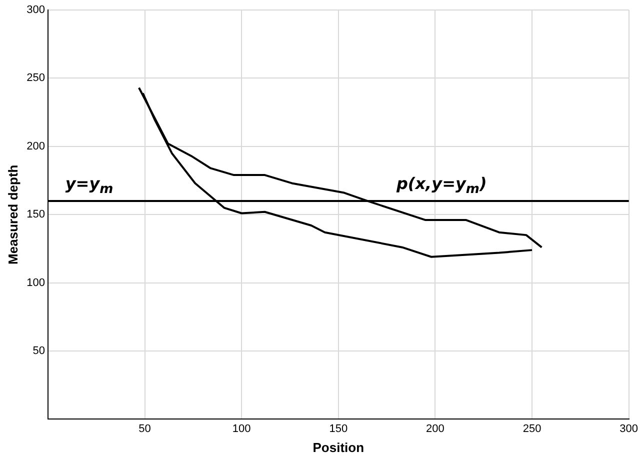 Image resolution: width=641 pixels, height=458 pixels. What do you see at coordinates (35, 146) in the screenshot?
I see `y-tick-label: 200` at bounding box center [35, 146].